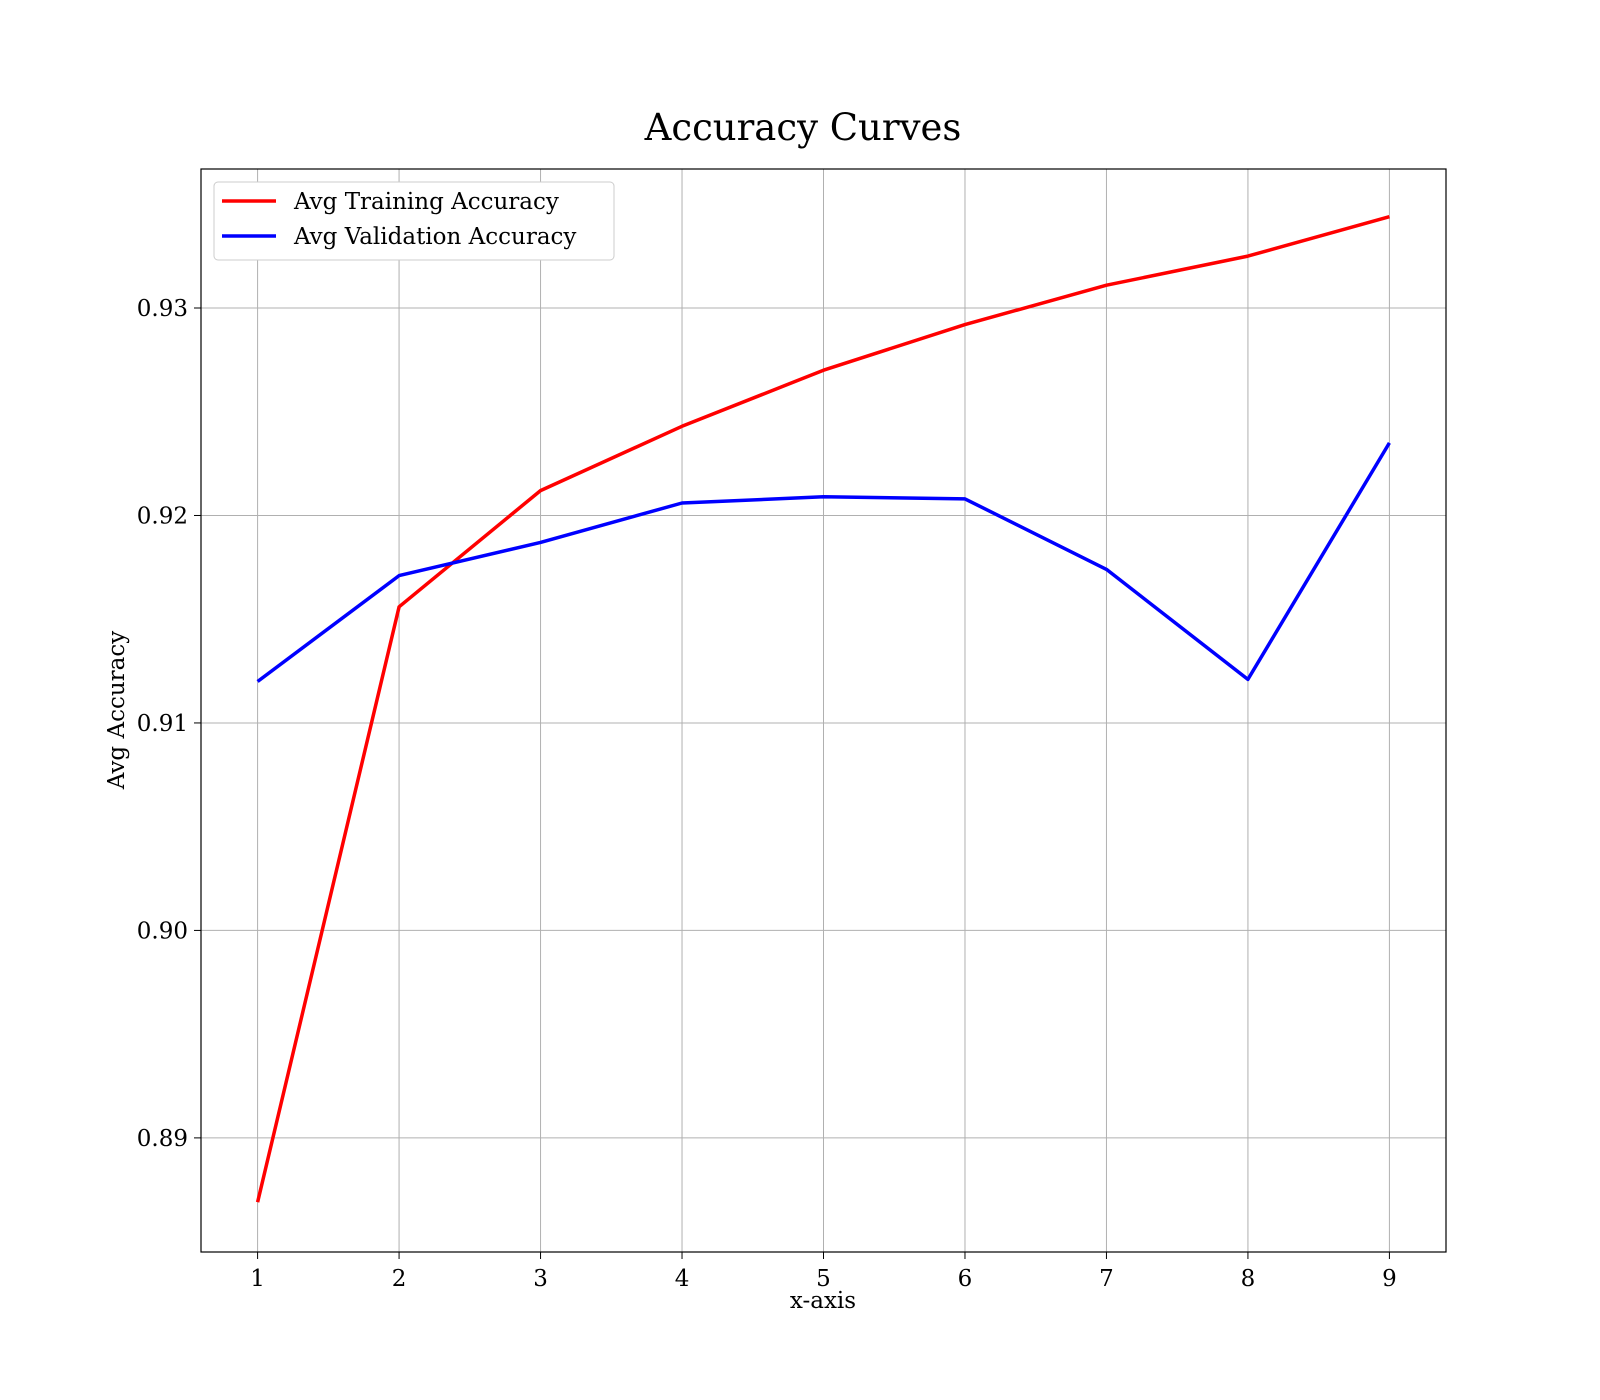 The image size is (1600, 1400). Describe the element at coordinates (426, 202) in the screenshot. I see `legend-label-training: Avg Training Accuracy` at that location.